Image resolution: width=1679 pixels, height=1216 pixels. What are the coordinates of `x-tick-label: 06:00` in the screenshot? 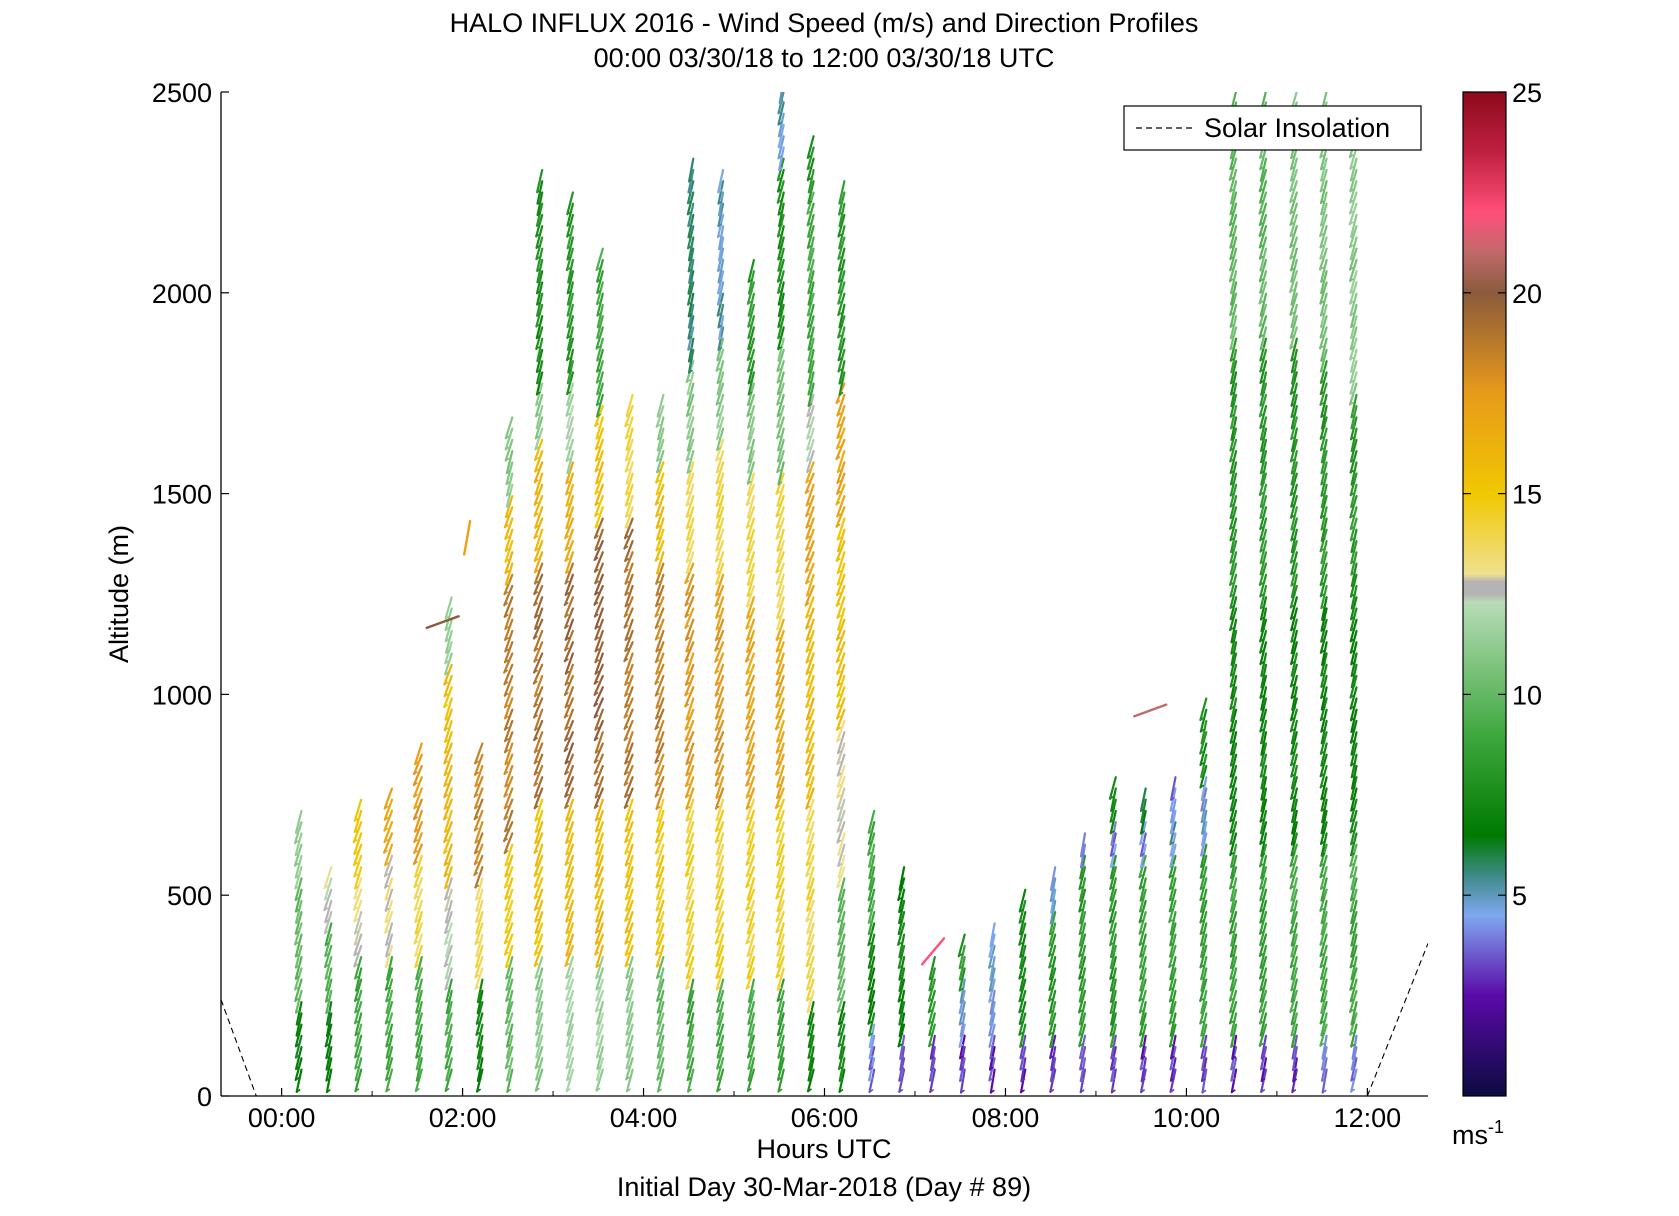 It's located at (825, 1118).